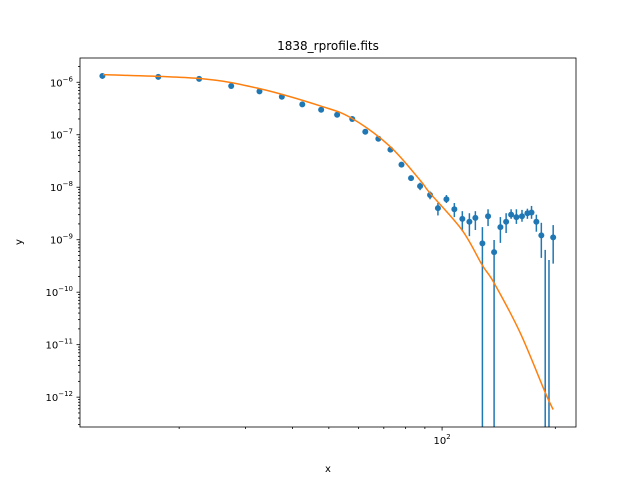 The height and width of the screenshot is (480, 640). I want to click on y-tick-label: 10⁻¹², so click(59, 397).